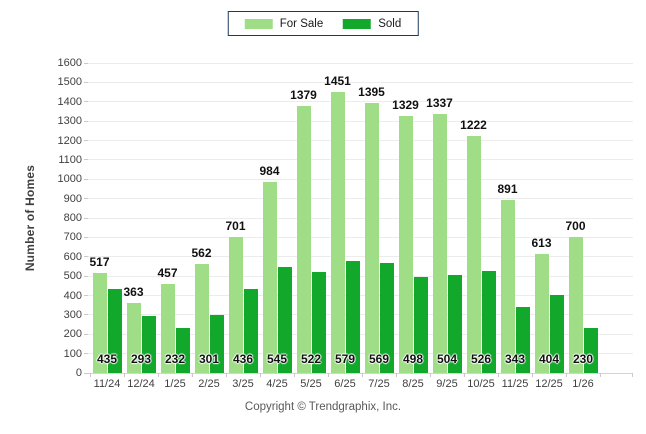 The width and height of the screenshot is (646, 434). I want to click on y-axis-tick-label: 1400, so click(69, 101).